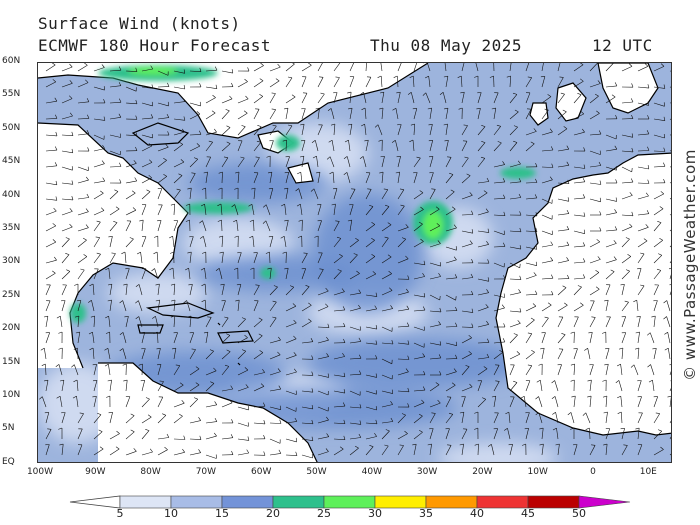  Describe the element at coordinates (171, 513) in the screenshot. I see `legend-value: 10` at that location.